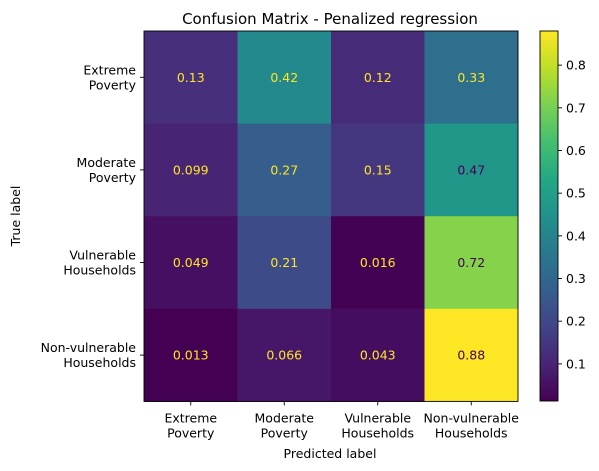  Describe the element at coordinates (99, 263) in the screenshot. I see `y-tick-label: Vulnerable Households` at that location.